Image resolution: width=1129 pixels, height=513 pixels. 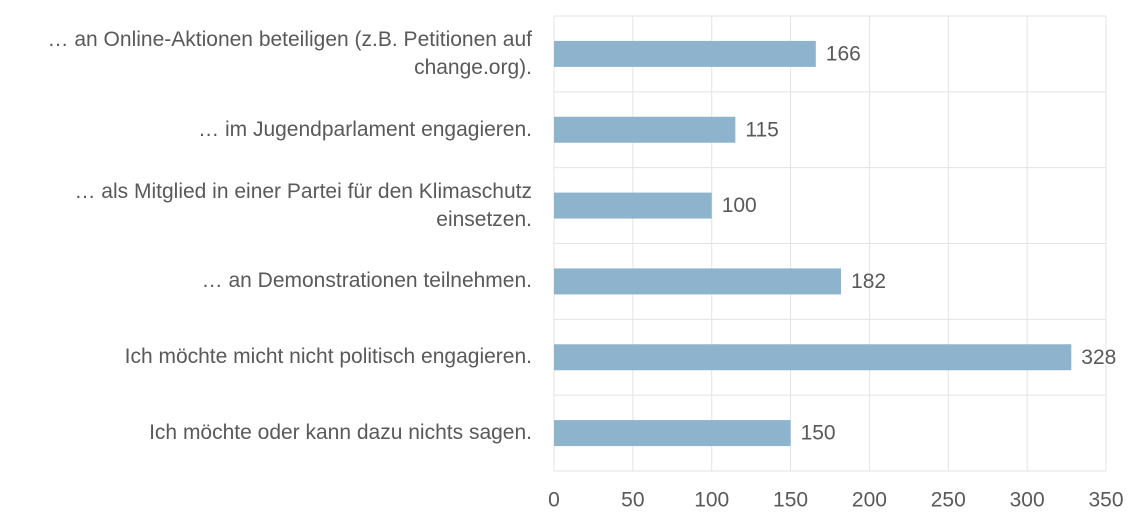 I want to click on x-tick-label: 300, so click(x=1027, y=500).